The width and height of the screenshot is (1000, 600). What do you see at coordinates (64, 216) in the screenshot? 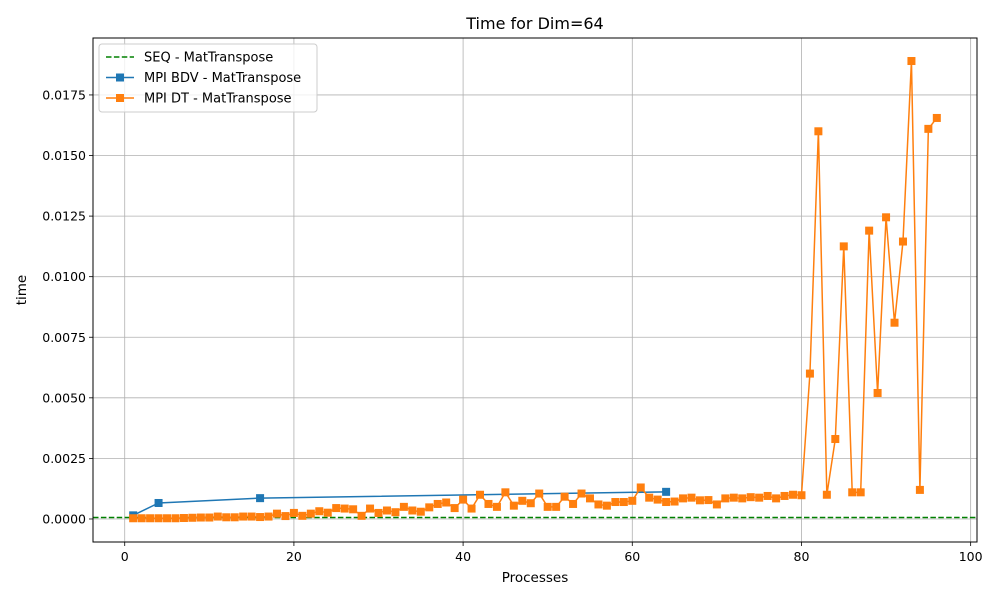
I see `y-tick-label: 0.0125` at bounding box center [64, 216].